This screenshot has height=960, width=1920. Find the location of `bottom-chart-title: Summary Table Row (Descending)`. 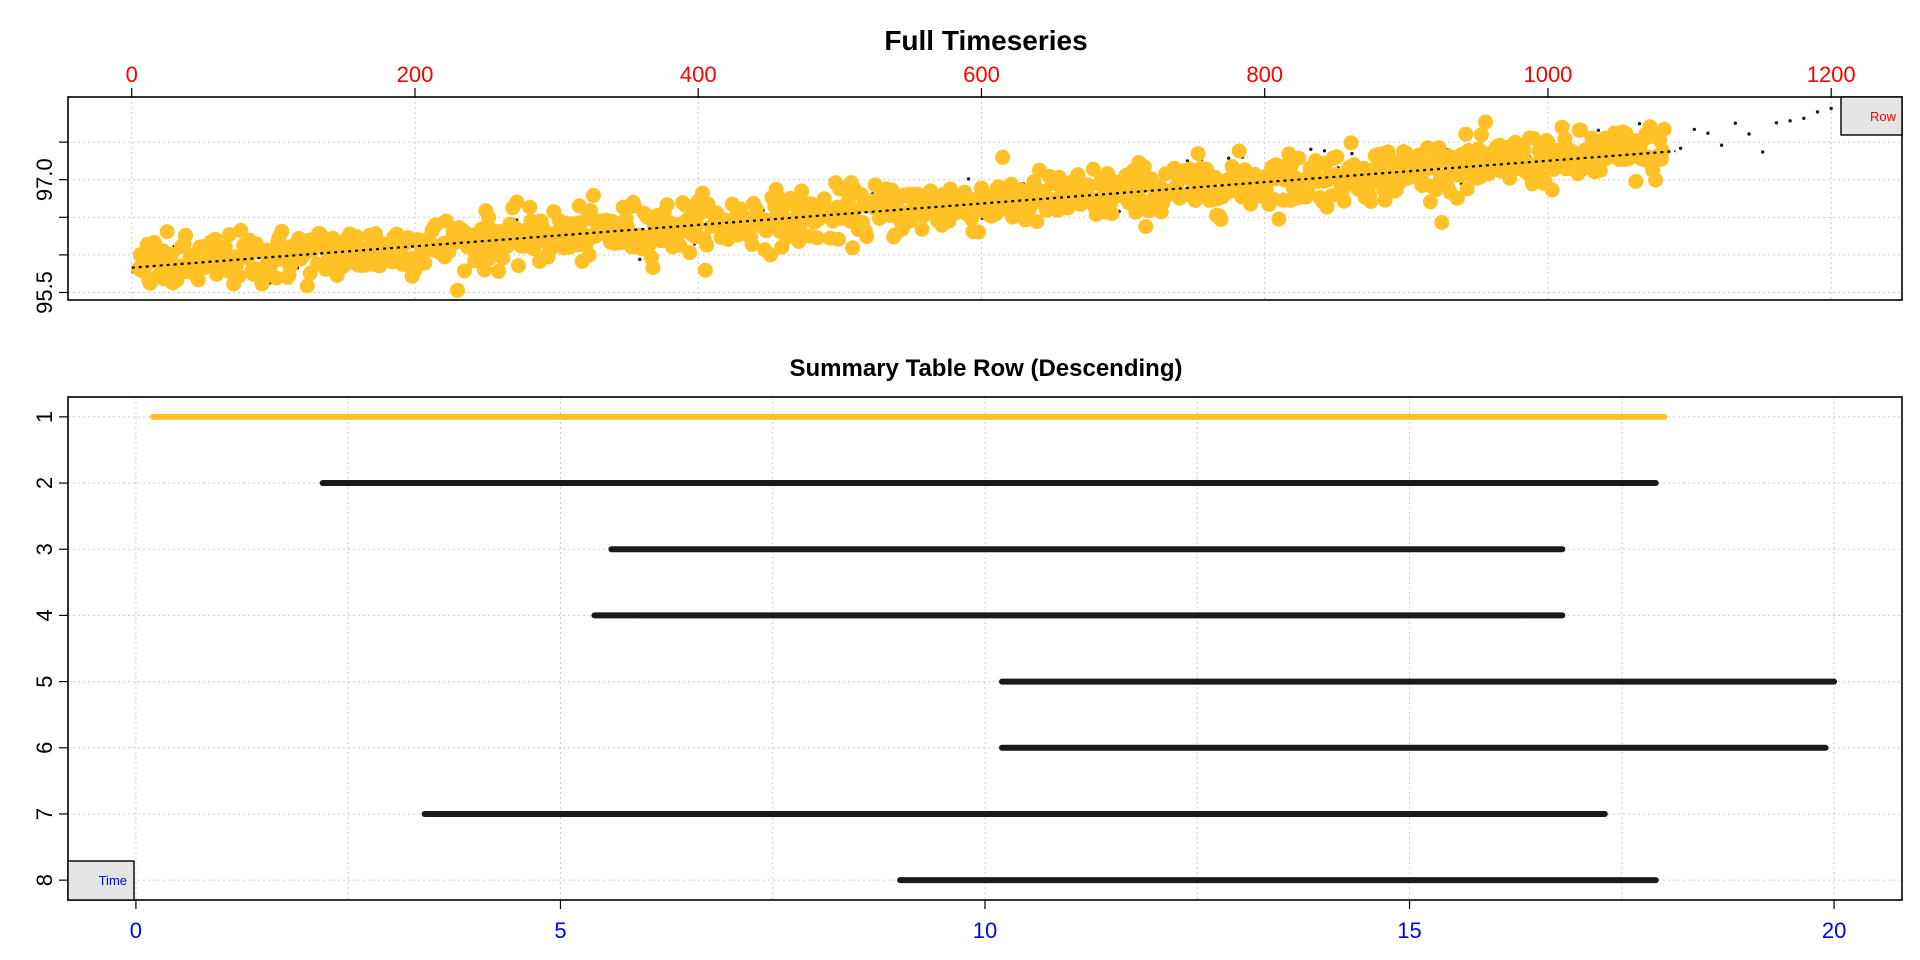

bottom-chart-title: Summary Table Row (Descending) is located at coordinates (986, 368).